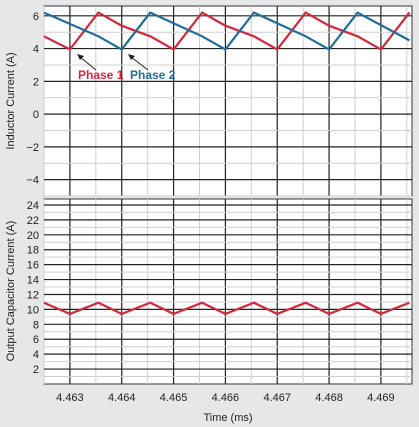 The width and height of the screenshot is (419, 427). I want to click on x-tick-label: 4.467, so click(277, 398).